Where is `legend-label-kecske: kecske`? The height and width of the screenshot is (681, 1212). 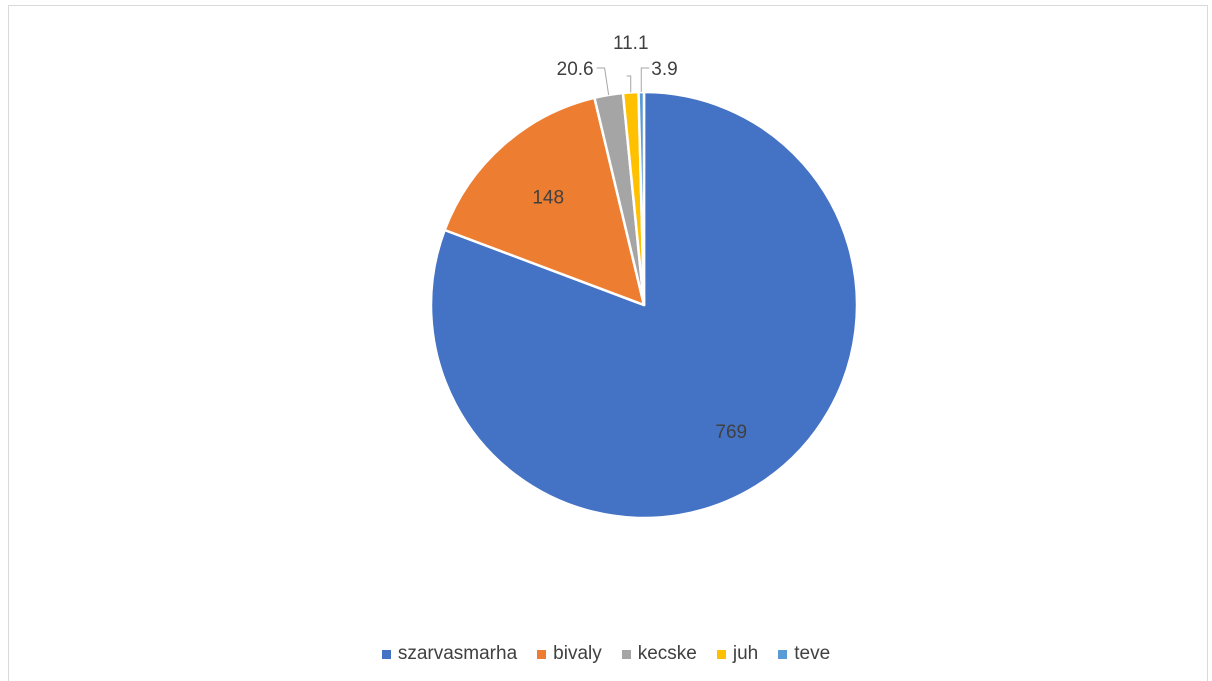
legend-label-kecske: kecske is located at coordinates (667, 653).